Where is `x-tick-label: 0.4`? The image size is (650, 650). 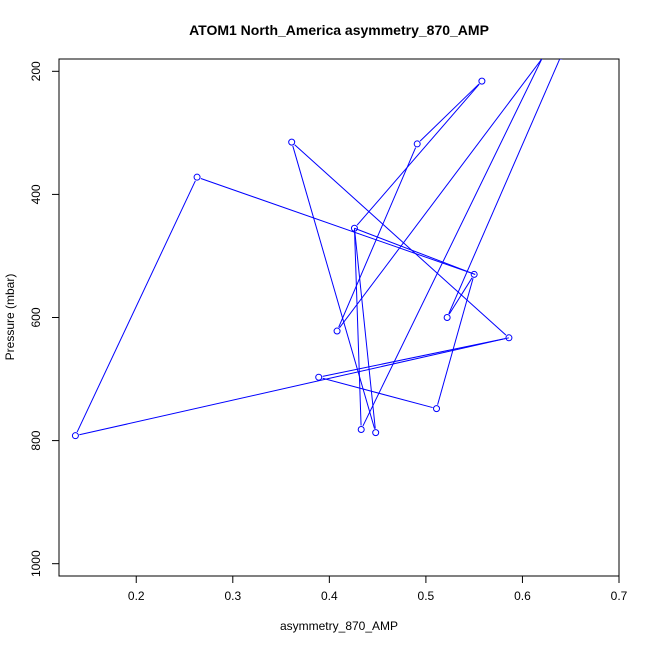
x-tick-label: 0.4 is located at coordinates (329, 596).